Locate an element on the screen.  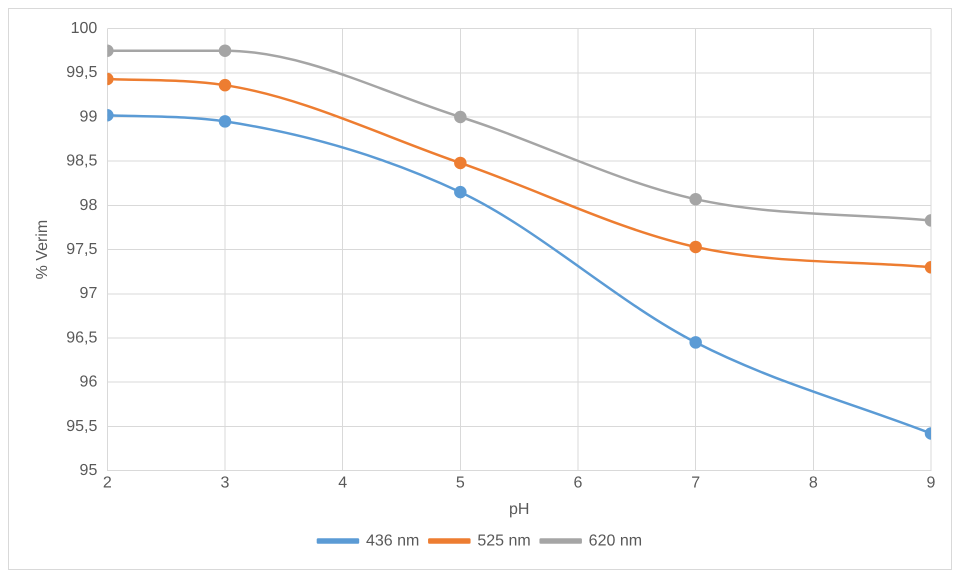
x-tick-label: 5 is located at coordinates (460, 483).